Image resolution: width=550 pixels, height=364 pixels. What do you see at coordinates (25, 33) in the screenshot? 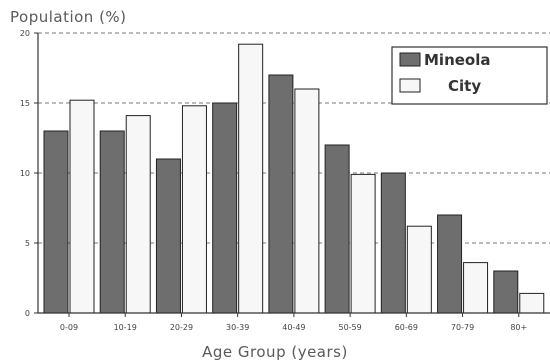
I see `y-tick-label: 20` at bounding box center [25, 33].